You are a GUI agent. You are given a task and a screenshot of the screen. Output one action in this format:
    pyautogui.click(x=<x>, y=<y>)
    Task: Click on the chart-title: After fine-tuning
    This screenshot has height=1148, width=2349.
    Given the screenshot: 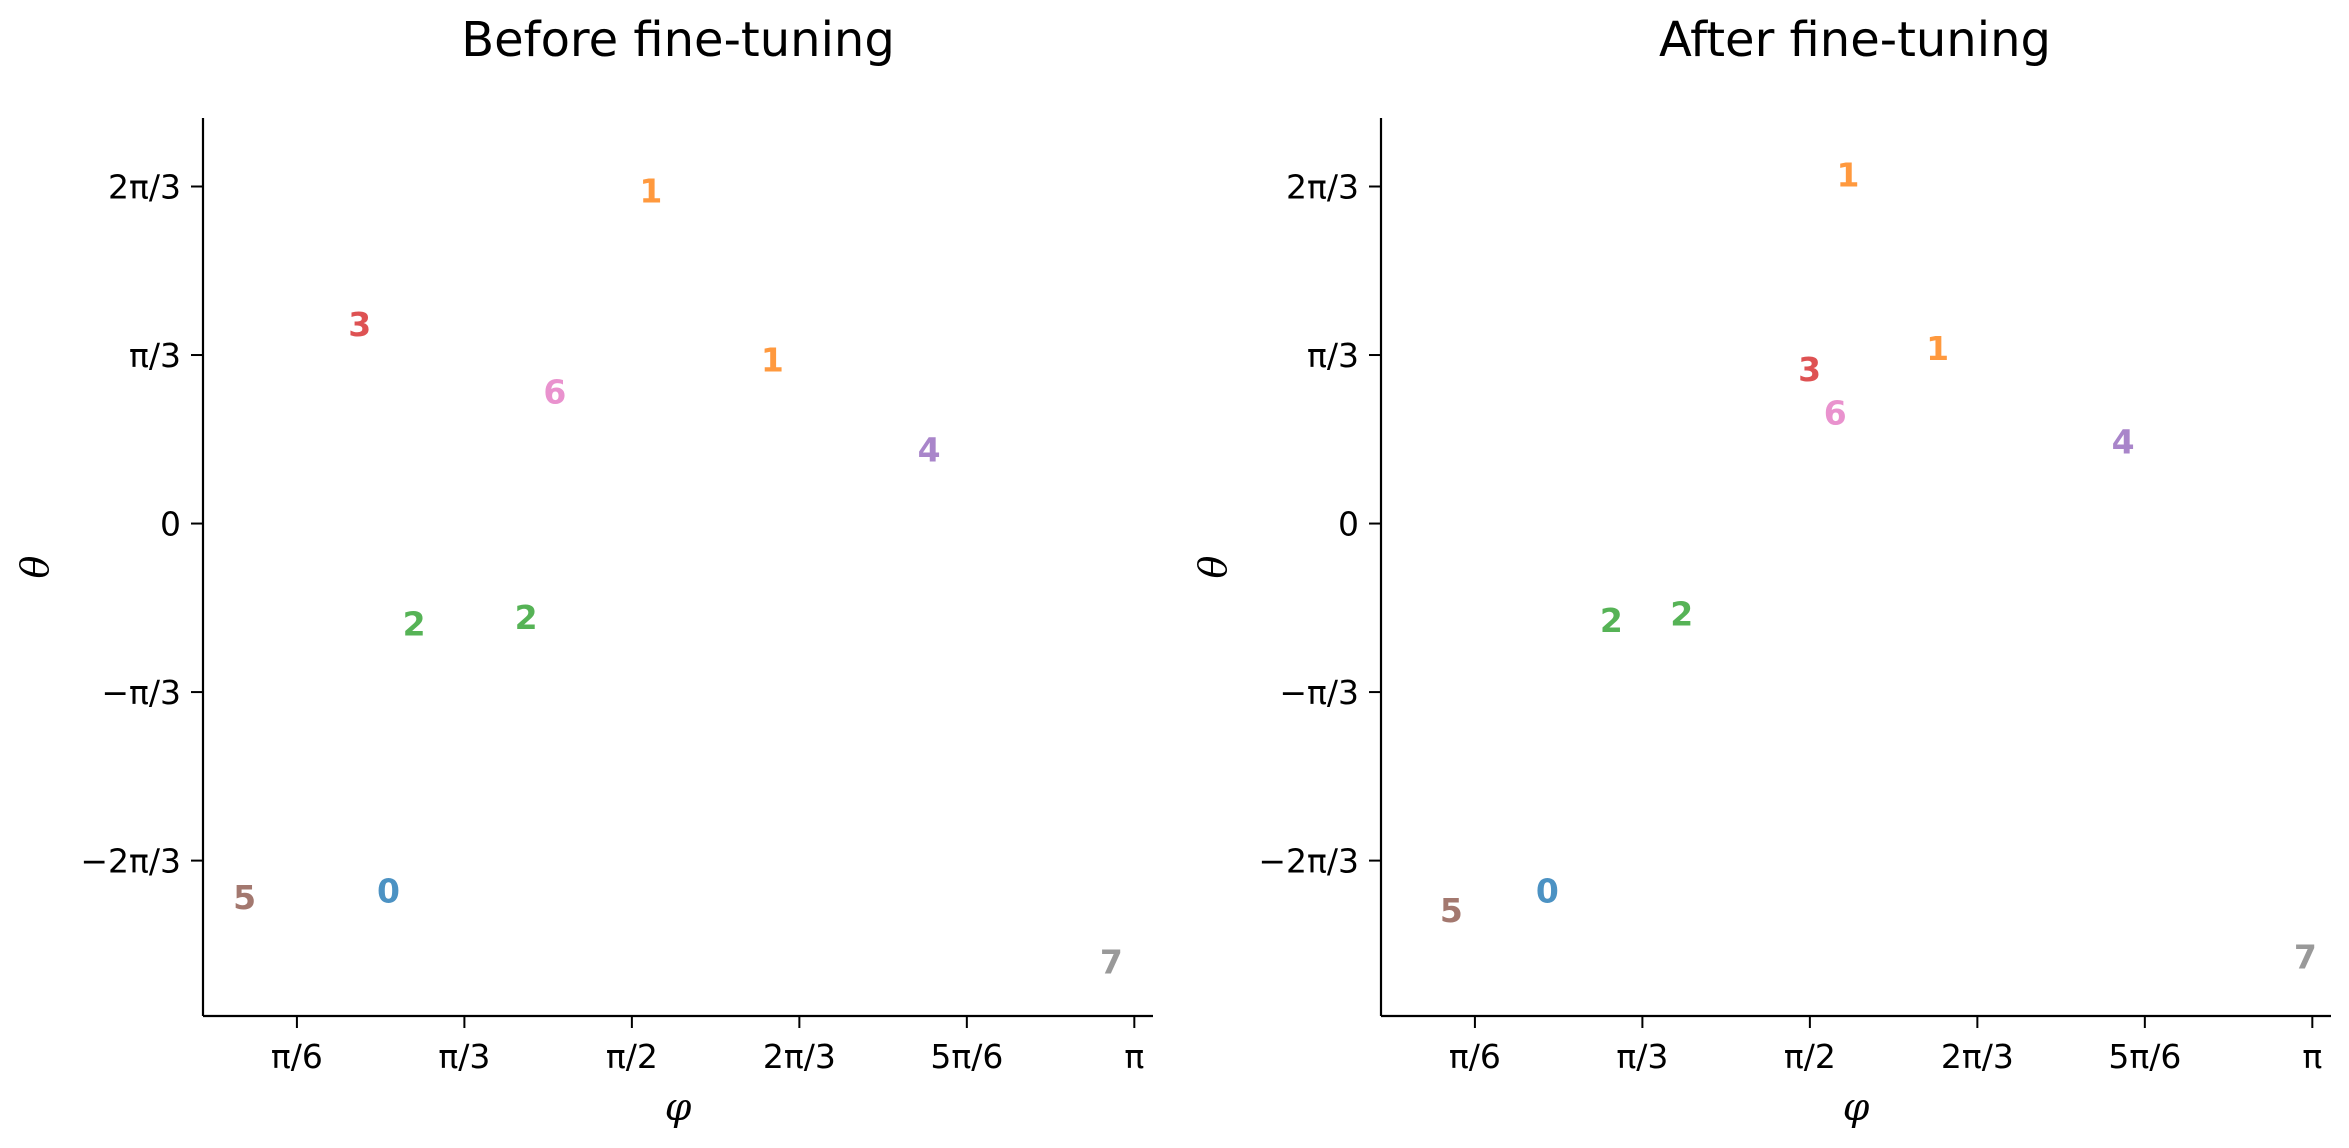 What is the action you would take?
    pyautogui.click(x=1855, y=40)
    